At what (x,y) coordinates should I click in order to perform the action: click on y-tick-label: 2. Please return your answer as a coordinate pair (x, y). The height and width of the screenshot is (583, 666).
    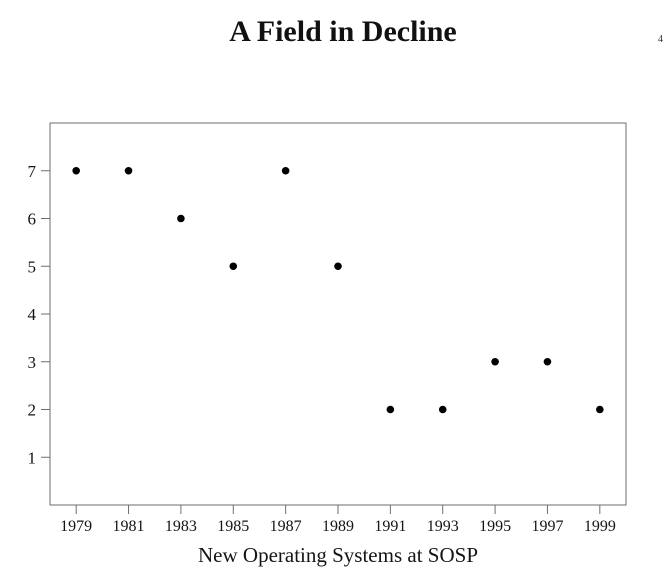
    Looking at the image, I should click on (32, 410).